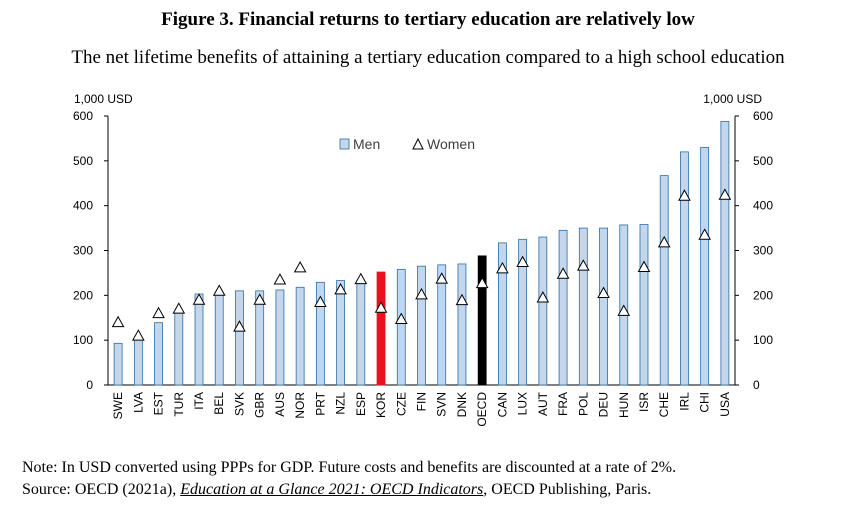  What do you see at coordinates (199, 339) in the screenshot?
I see `bar-men-ita` at bounding box center [199, 339].